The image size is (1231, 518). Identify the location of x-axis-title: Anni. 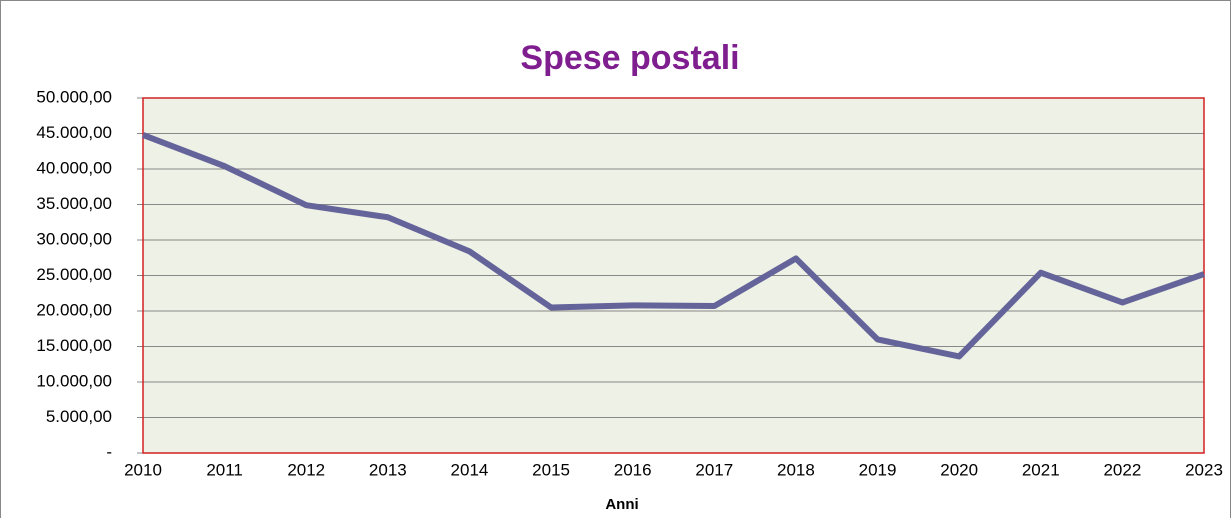
(621, 504).